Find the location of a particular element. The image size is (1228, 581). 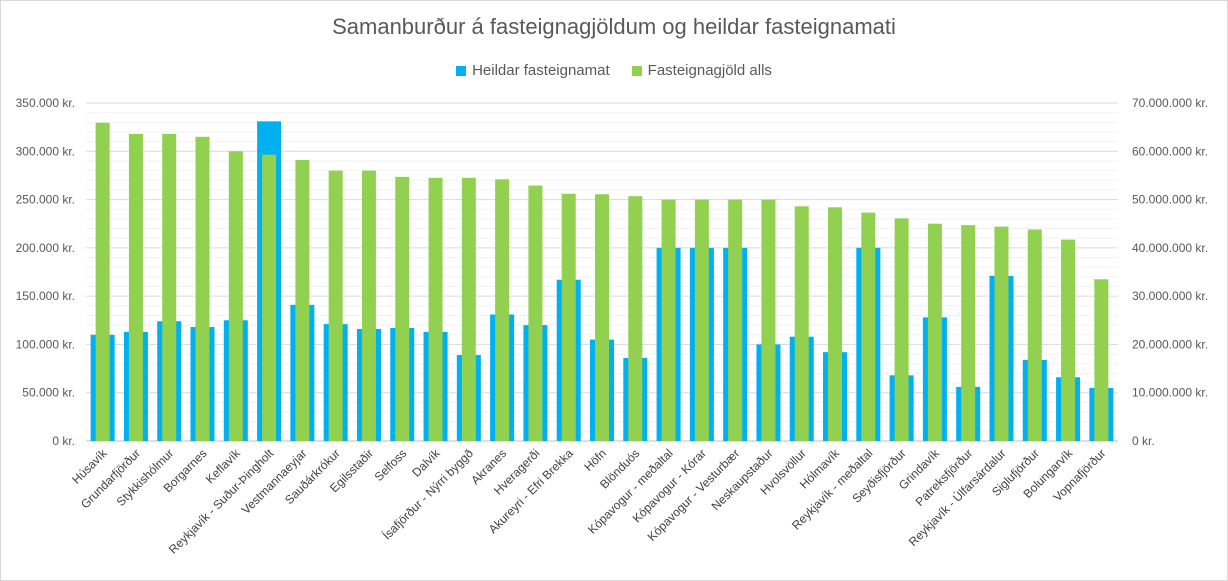

legend-item-series-2: Fasteignagjöld alls is located at coordinates (701, 70).